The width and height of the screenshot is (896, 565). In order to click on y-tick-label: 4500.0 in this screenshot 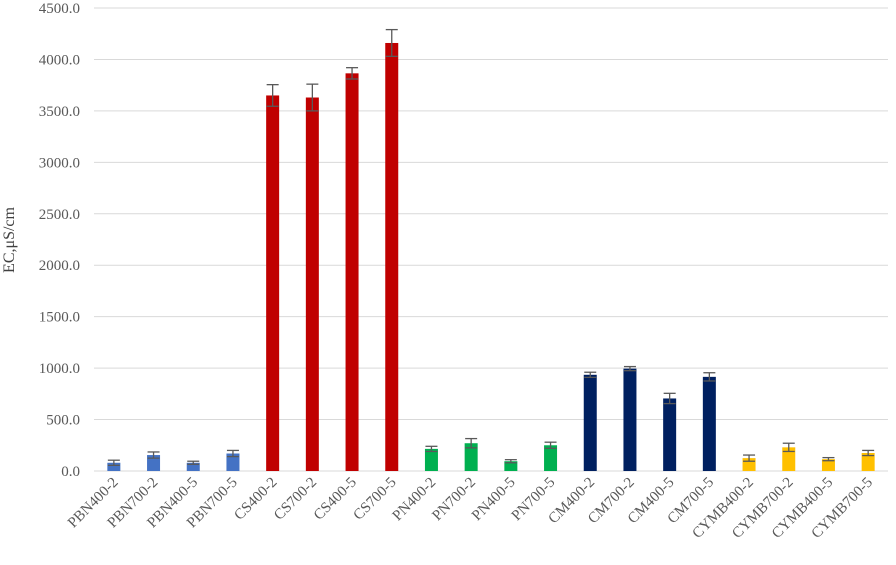, I will do `click(59, 9)`.